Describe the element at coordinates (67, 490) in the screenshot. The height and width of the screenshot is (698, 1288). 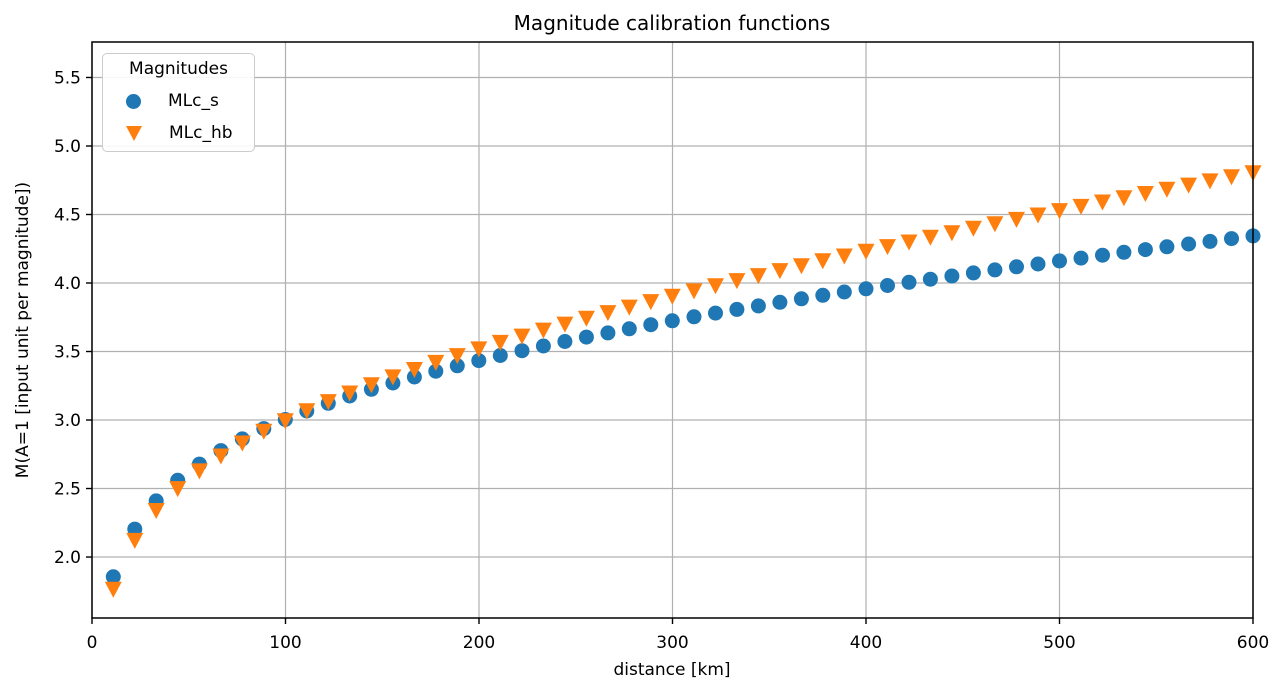
I see `y-tick-label: 2.5` at that location.